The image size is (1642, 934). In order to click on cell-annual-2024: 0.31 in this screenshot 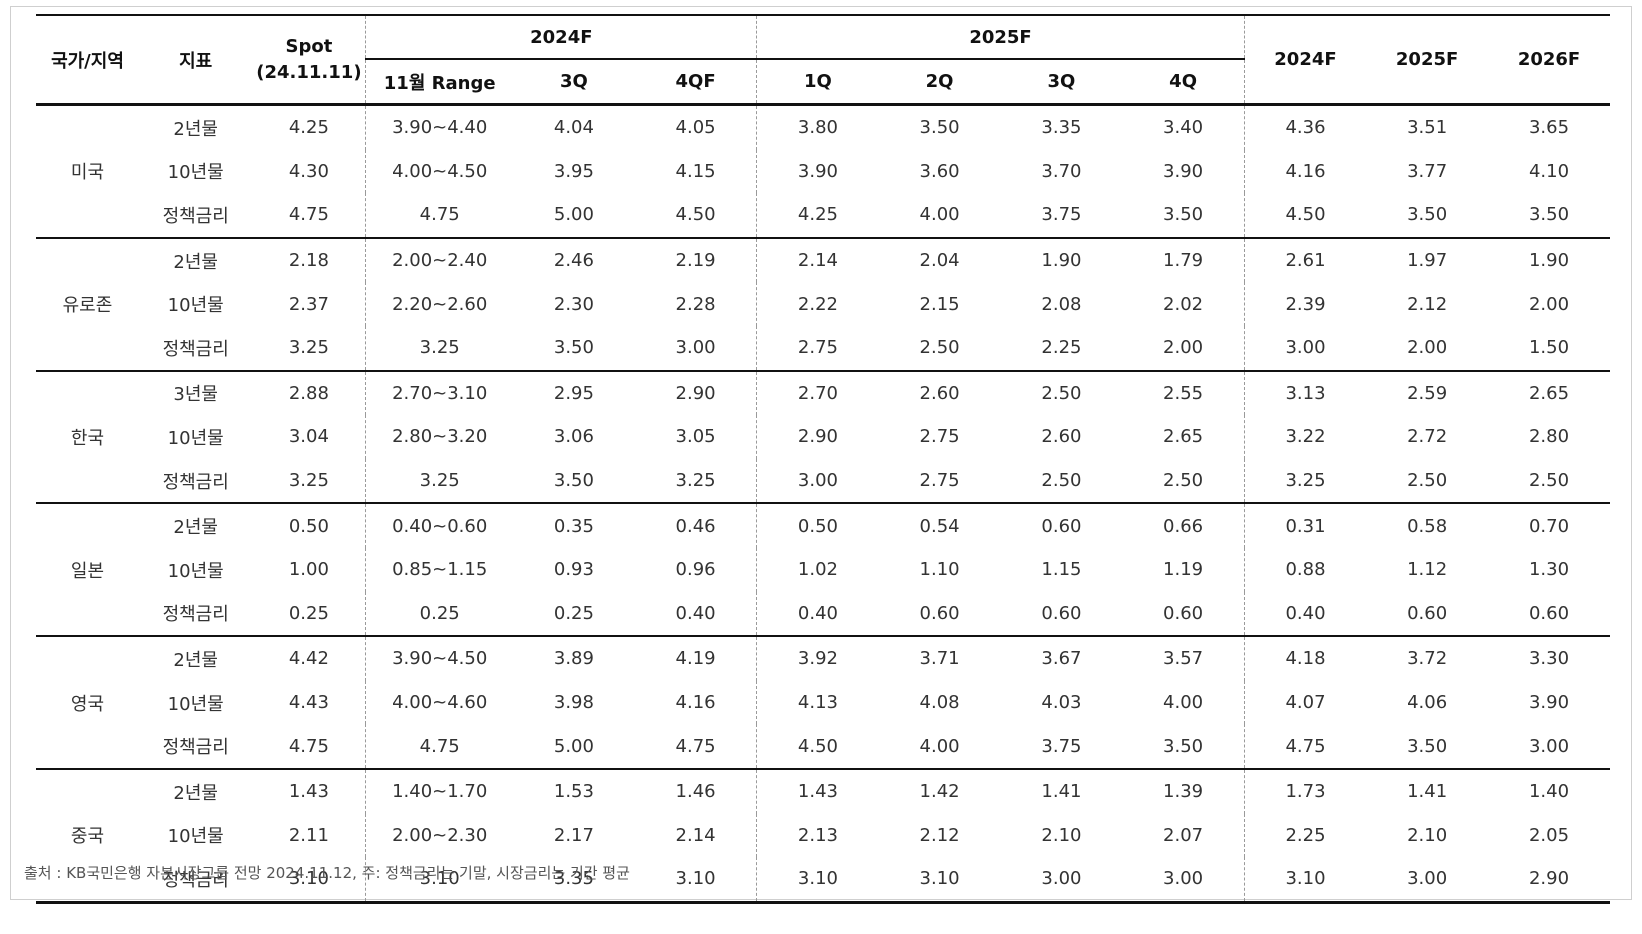, I will do `click(1305, 525)`.